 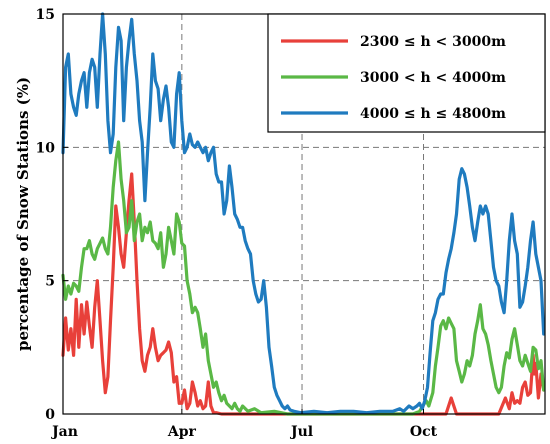 I want to click on y-axis-label: percentage of Snow Stations (%), so click(x=23, y=214).